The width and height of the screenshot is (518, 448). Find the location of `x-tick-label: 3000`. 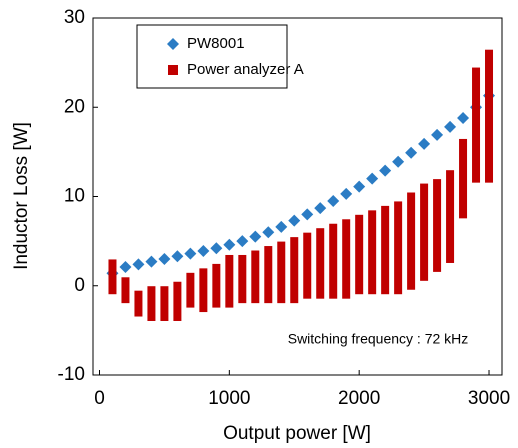

x-tick-label: 3000 is located at coordinates (489, 398).